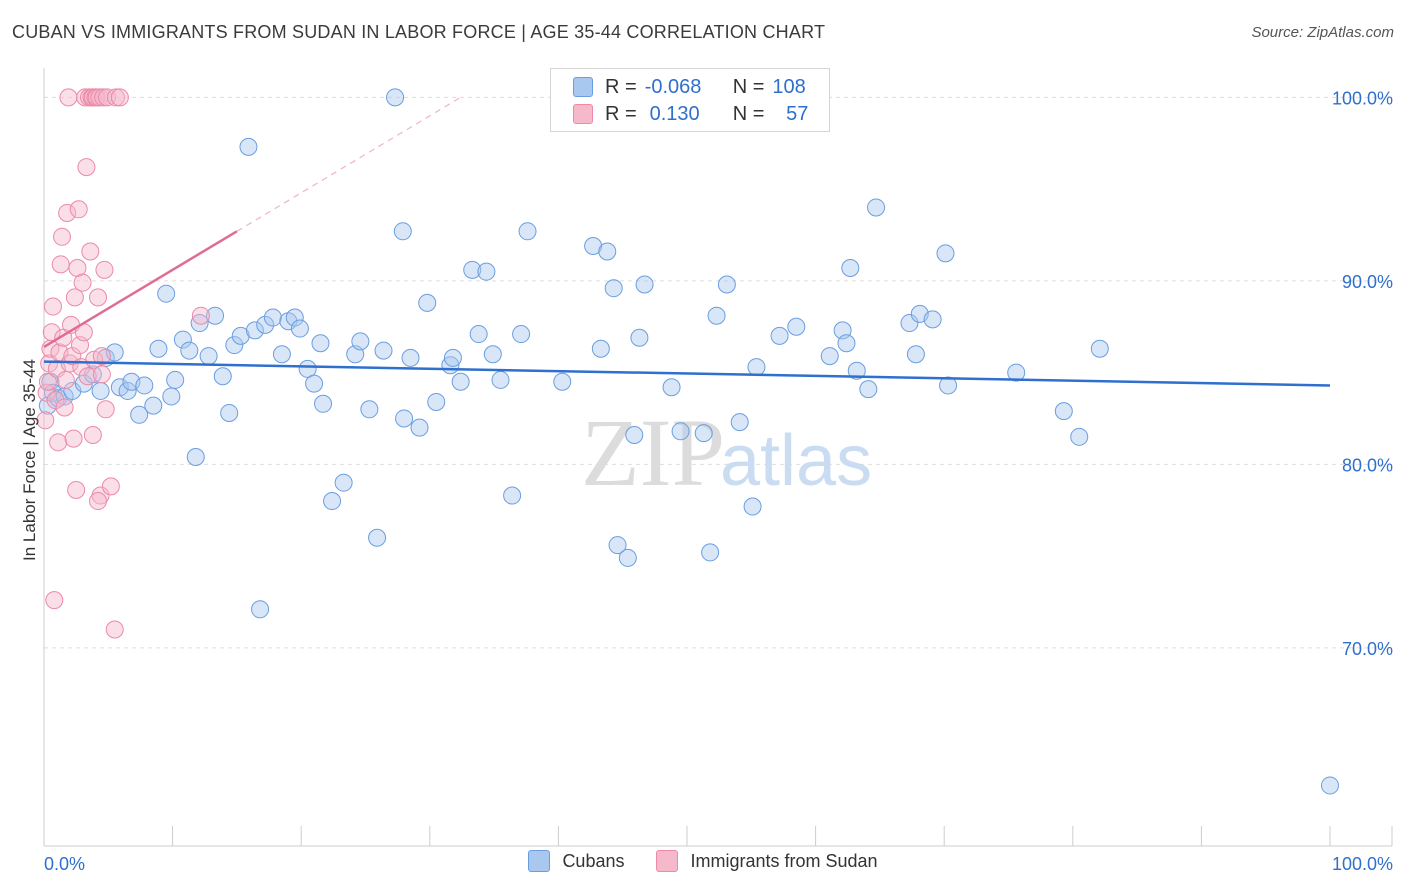 The height and width of the screenshot is (892, 1406). Describe the element at coordinates (789, 86) in the screenshot. I see `n-value: 108` at that location.